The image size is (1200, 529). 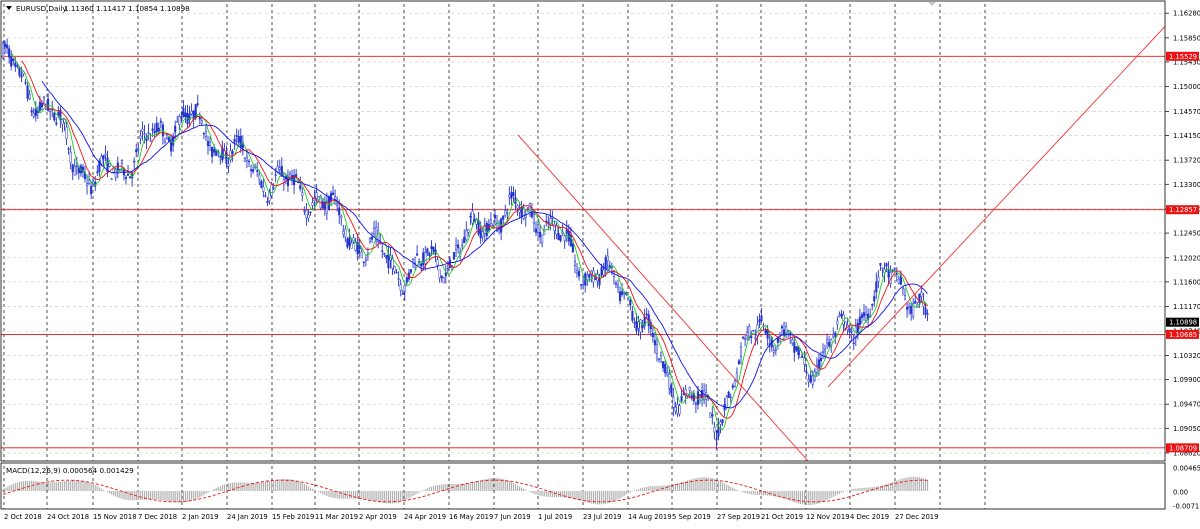 I want to click on price-tick-label: 1.09470, so click(x=1186, y=405).